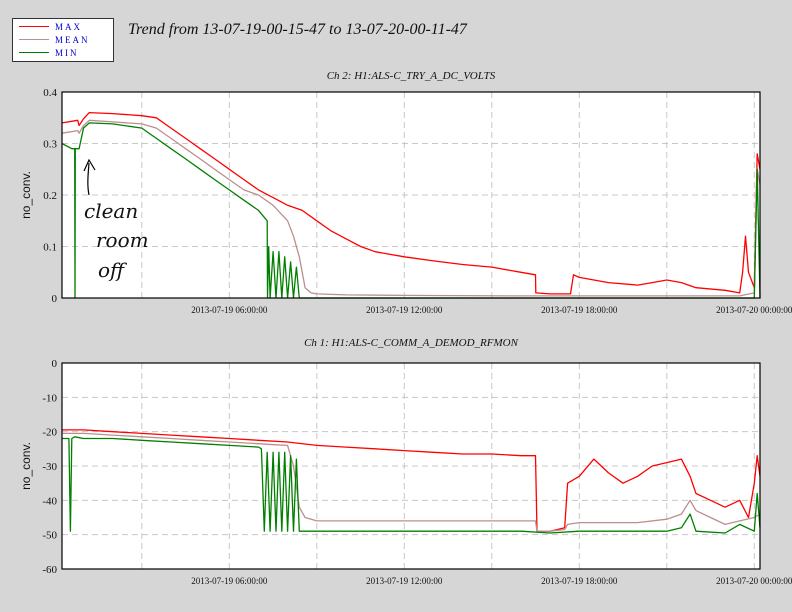  I want to click on legend-label-max: MAX, so click(69, 27).